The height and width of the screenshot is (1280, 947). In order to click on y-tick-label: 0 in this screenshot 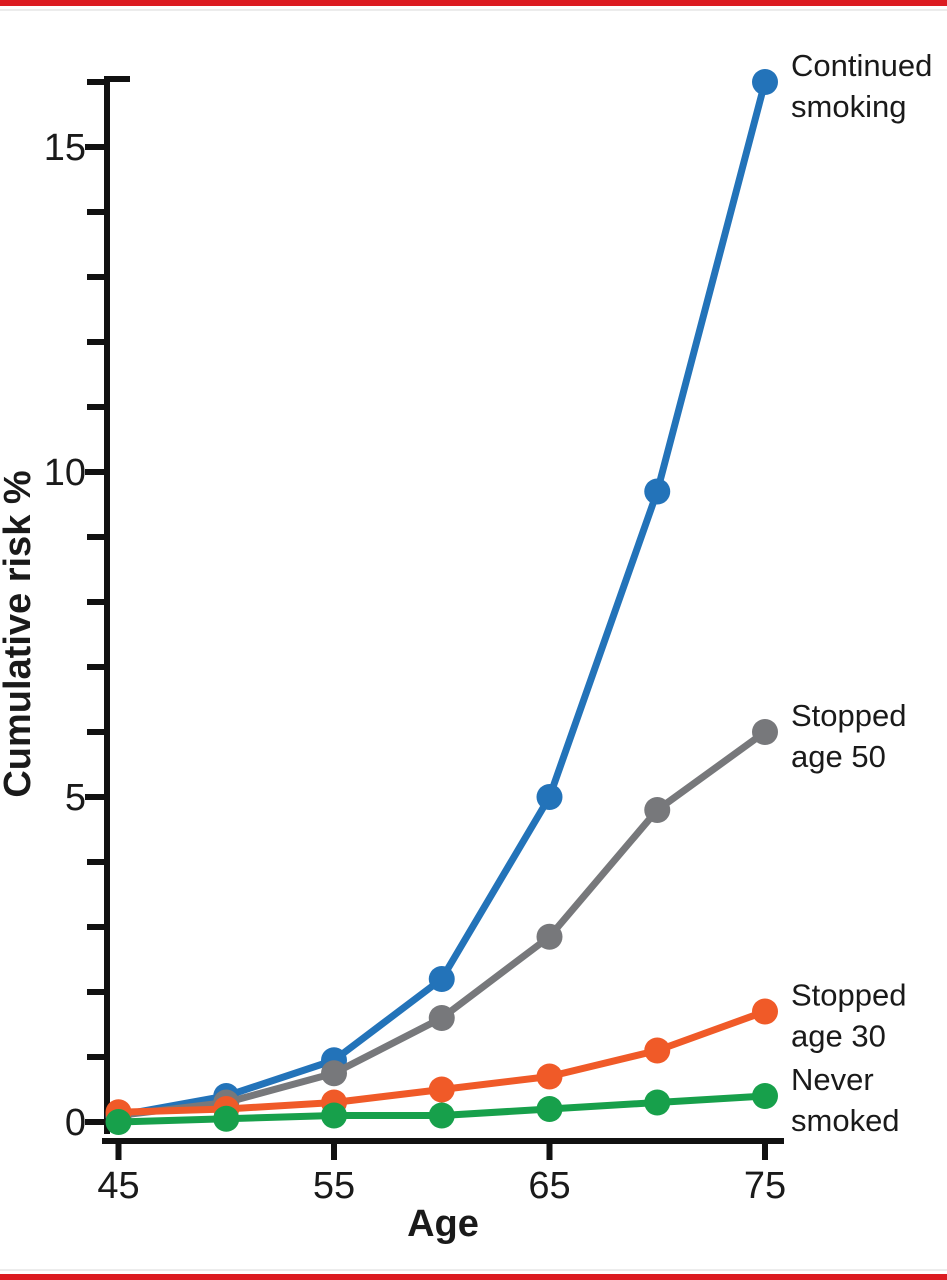, I will do `click(75, 1123)`.